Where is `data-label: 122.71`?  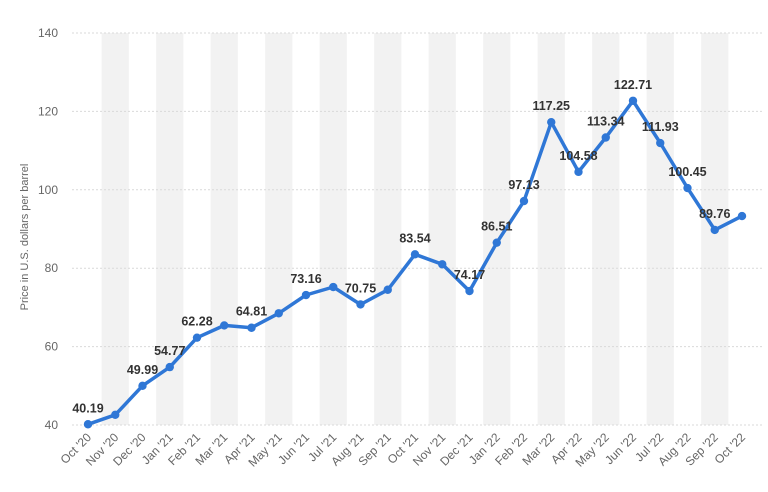 data-label: 122.71 is located at coordinates (633, 85).